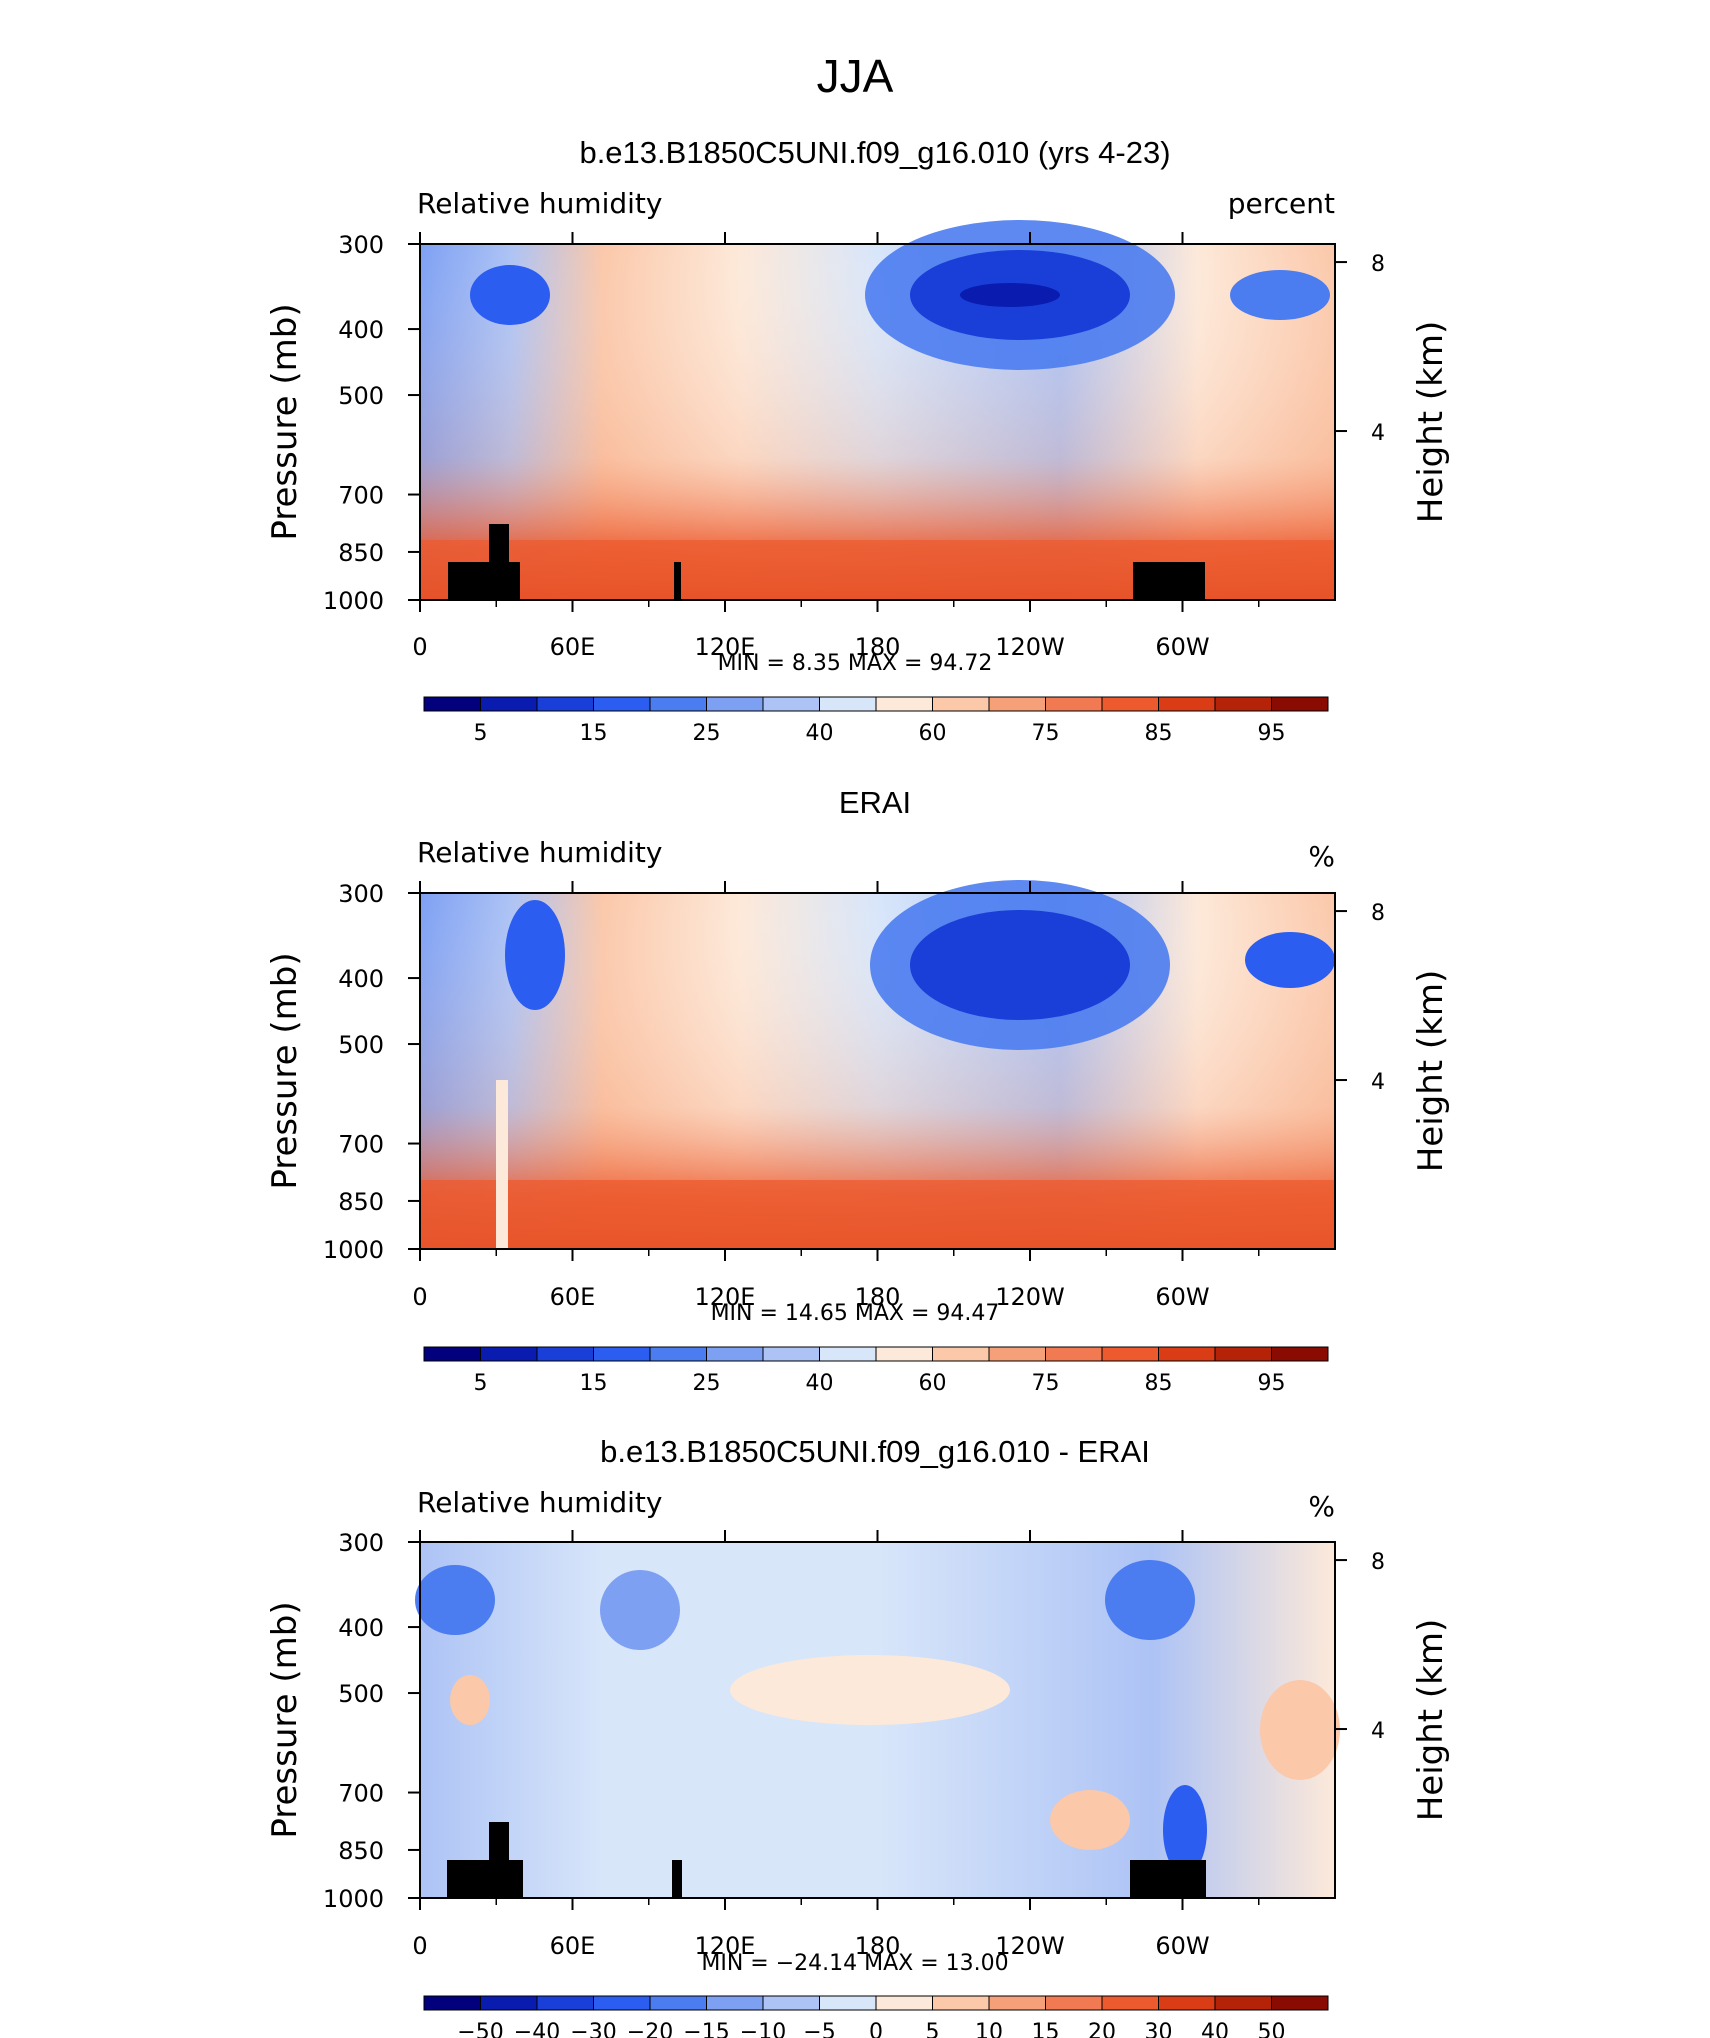  I want to click on colorbar-label: −50, so click(480, 2029).